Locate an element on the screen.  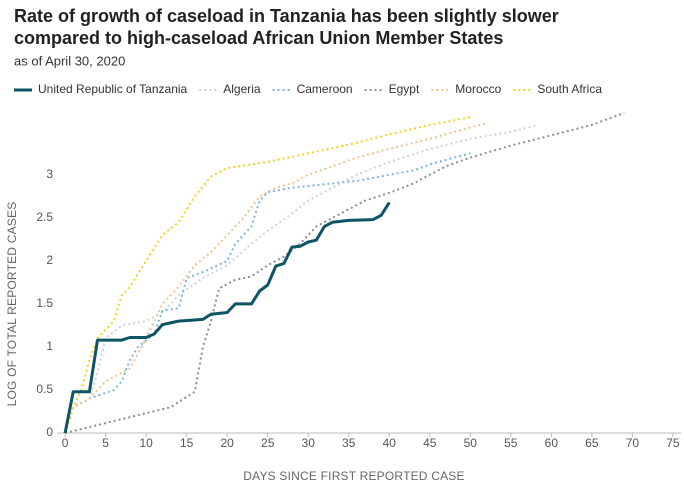
x-tick-label: 35 is located at coordinates (349, 443).